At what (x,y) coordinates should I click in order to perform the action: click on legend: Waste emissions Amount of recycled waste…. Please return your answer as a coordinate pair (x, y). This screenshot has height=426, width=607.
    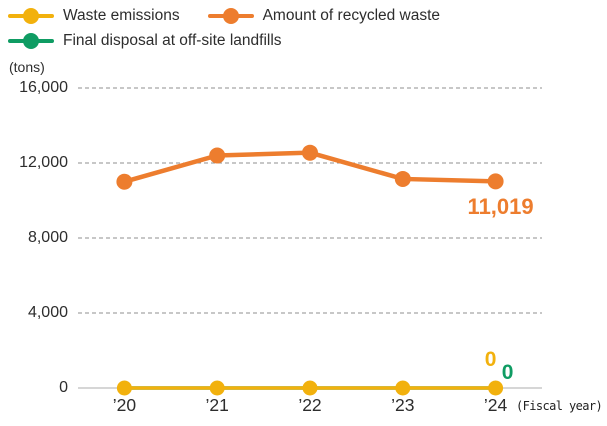
    Looking at the image, I should click on (224, 28).